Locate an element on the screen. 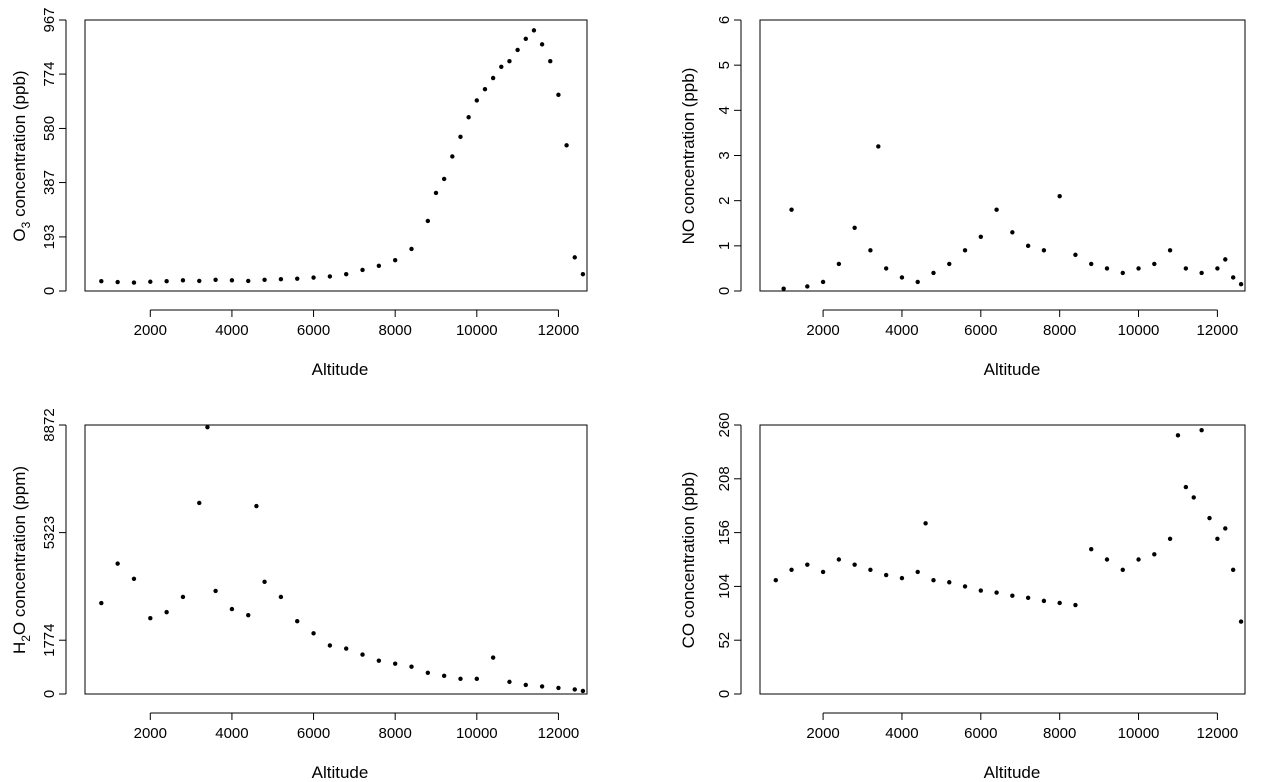 The width and height of the screenshot is (1265, 782). y-axis-label: O3 concentration (ppb) is located at coordinates (21, 155).